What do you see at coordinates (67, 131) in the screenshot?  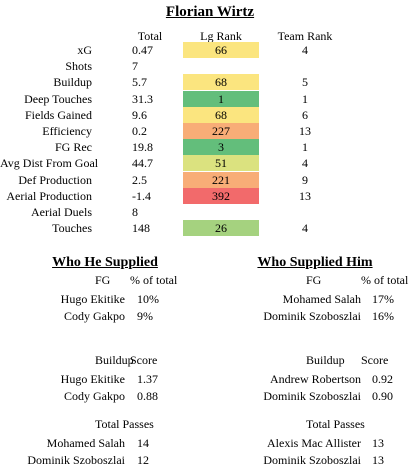 I see `stat-label: Efficiency` at bounding box center [67, 131].